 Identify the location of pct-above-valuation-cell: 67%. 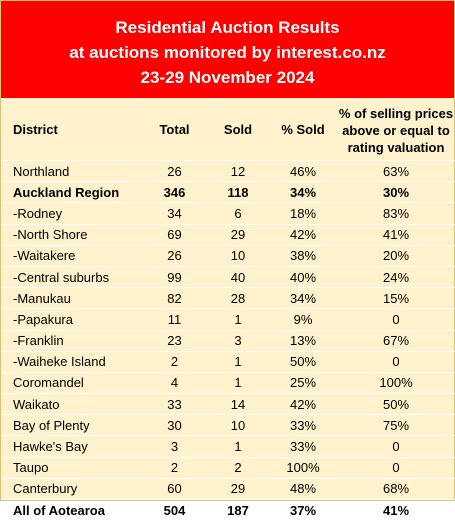
(395, 341).